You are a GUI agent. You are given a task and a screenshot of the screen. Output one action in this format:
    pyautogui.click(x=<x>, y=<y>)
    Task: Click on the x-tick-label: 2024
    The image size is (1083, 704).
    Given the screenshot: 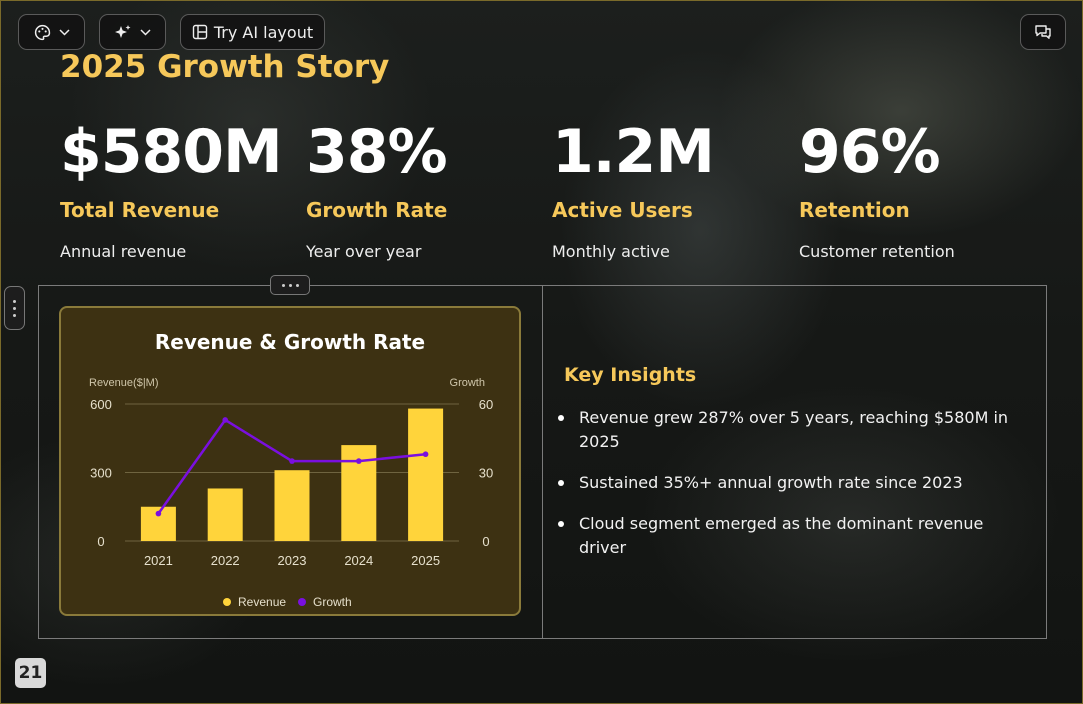 What is the action you would take?
    pyautogui.click(x=358, y=560)
    